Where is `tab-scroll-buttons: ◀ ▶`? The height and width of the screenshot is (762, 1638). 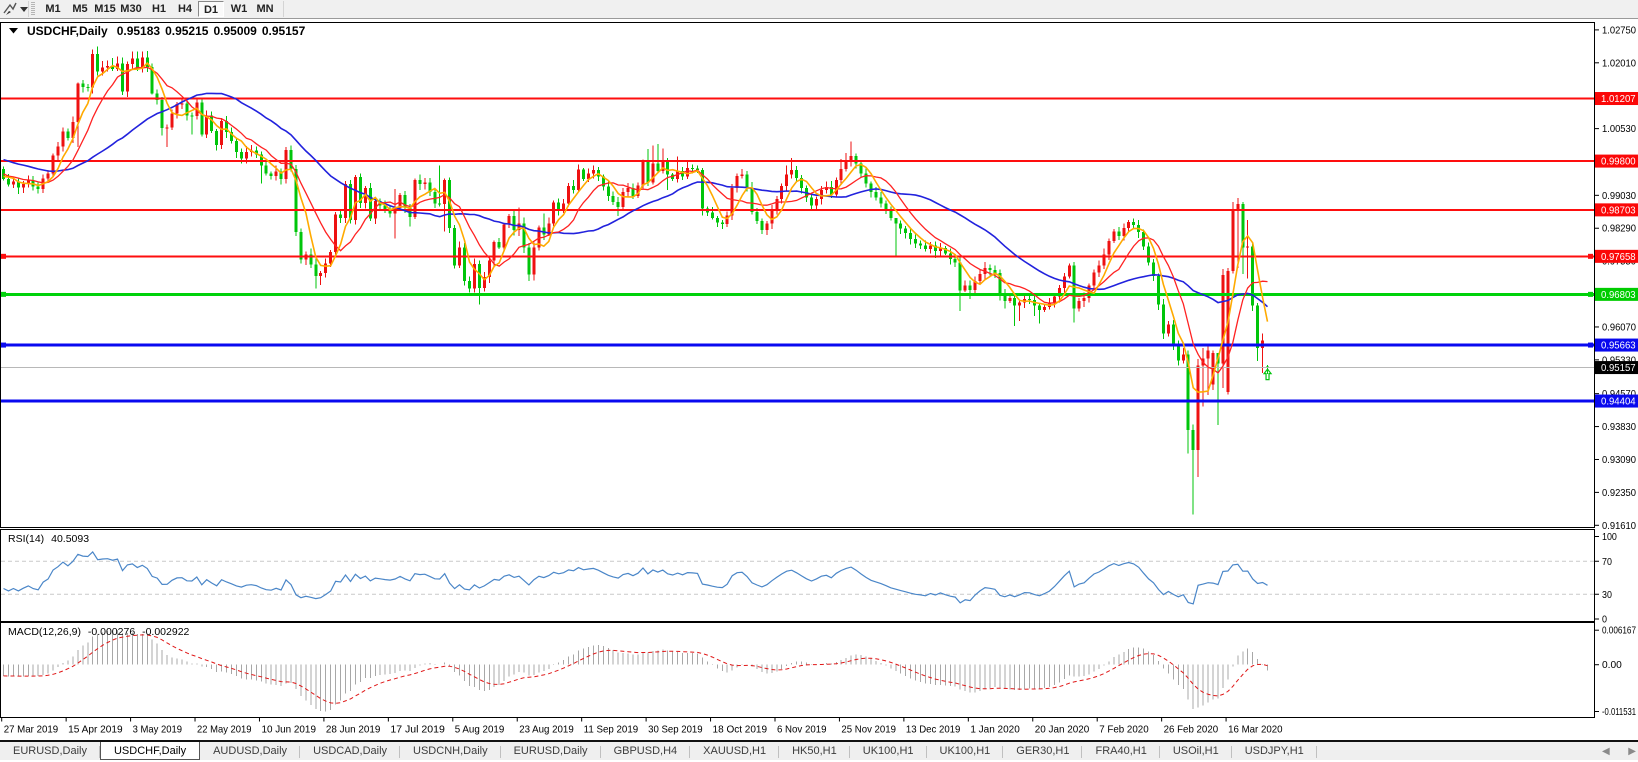 tab-scroll-buttons: ◀ ▶ is located at coordinates (1619, 752).